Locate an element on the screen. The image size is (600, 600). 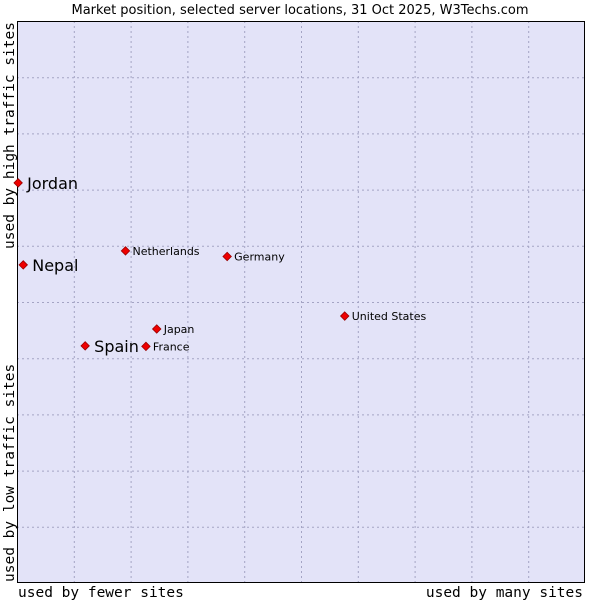
point-label: Jordan is located at coordinates (52, 183).